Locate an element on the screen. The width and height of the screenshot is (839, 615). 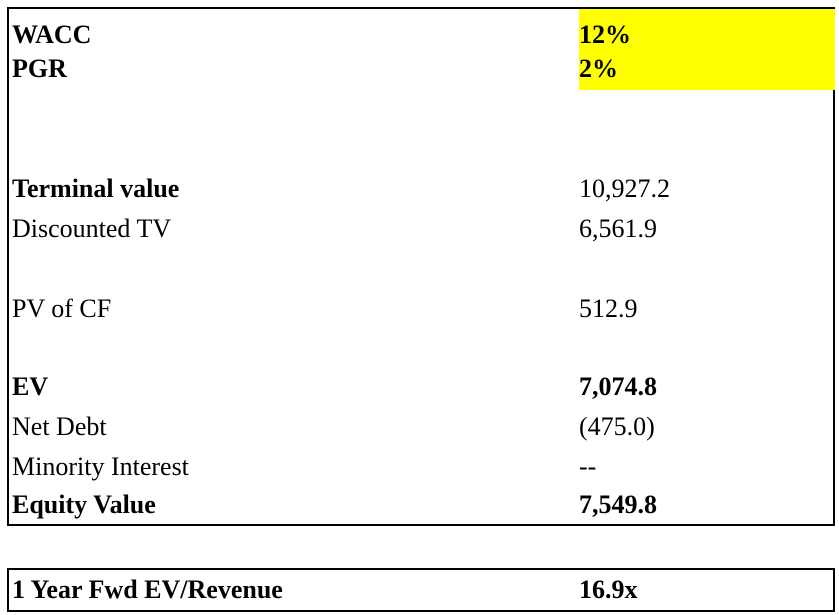
net-debt-value: (475.0) is located at coordinates (617, 426).